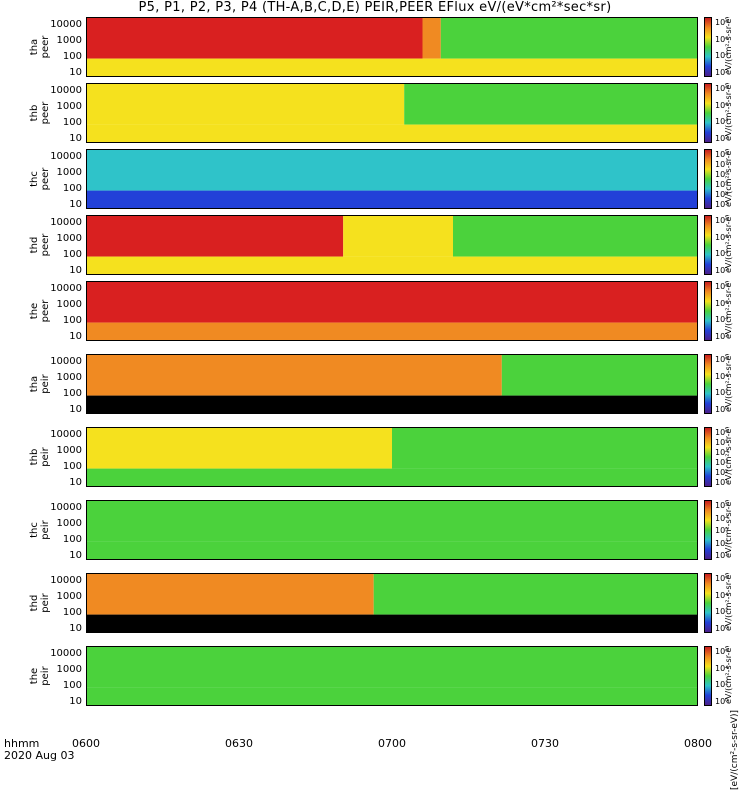 This screenshot has width=750, height=800. I want to click on time-axis-date: 2020 Aug 03, so click(39, 755).